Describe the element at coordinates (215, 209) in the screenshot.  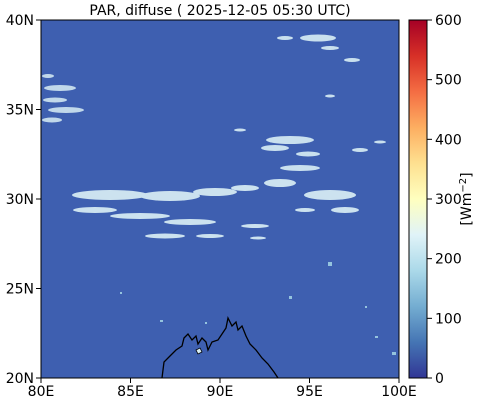
I see `cloud-band-main` at that location.